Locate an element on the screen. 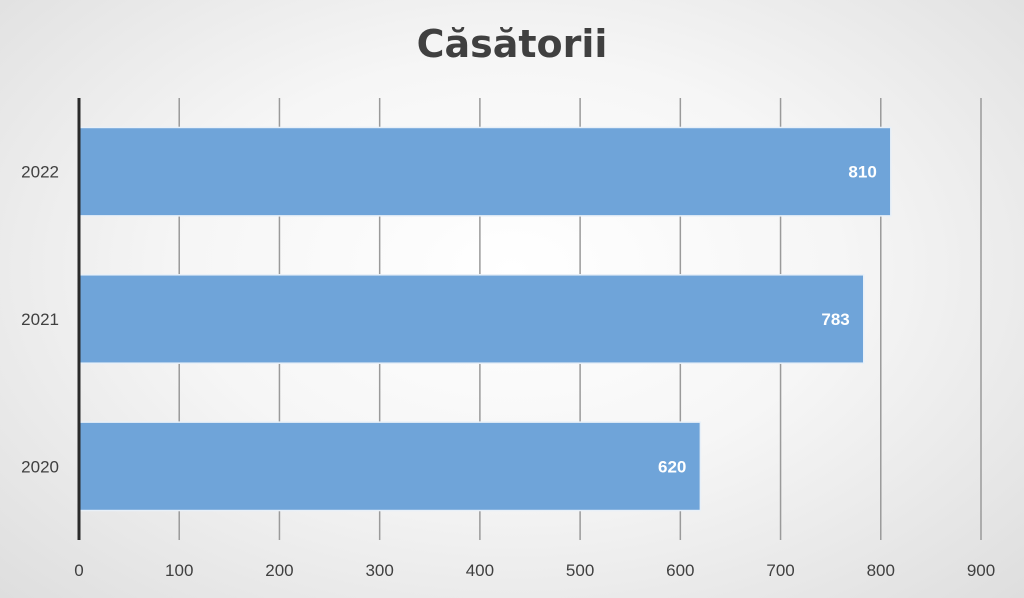 The image size is (1024, 598). y-tick-label-2022: 2022 is located at coordinates (40, 172).